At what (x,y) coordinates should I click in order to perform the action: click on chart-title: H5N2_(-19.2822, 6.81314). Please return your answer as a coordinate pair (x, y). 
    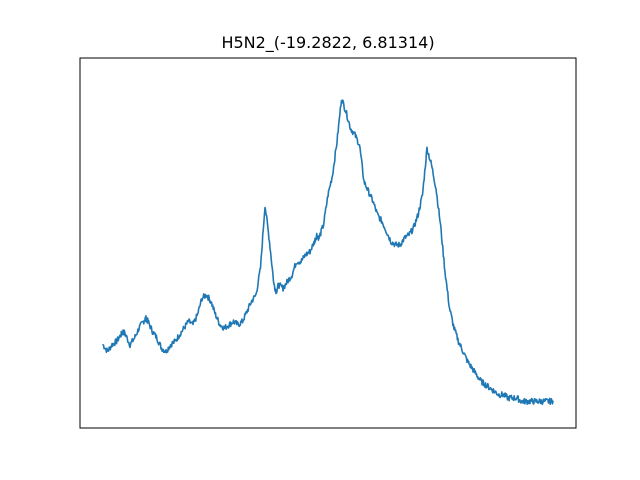
    Looking at the image, I should click on (328, 42).